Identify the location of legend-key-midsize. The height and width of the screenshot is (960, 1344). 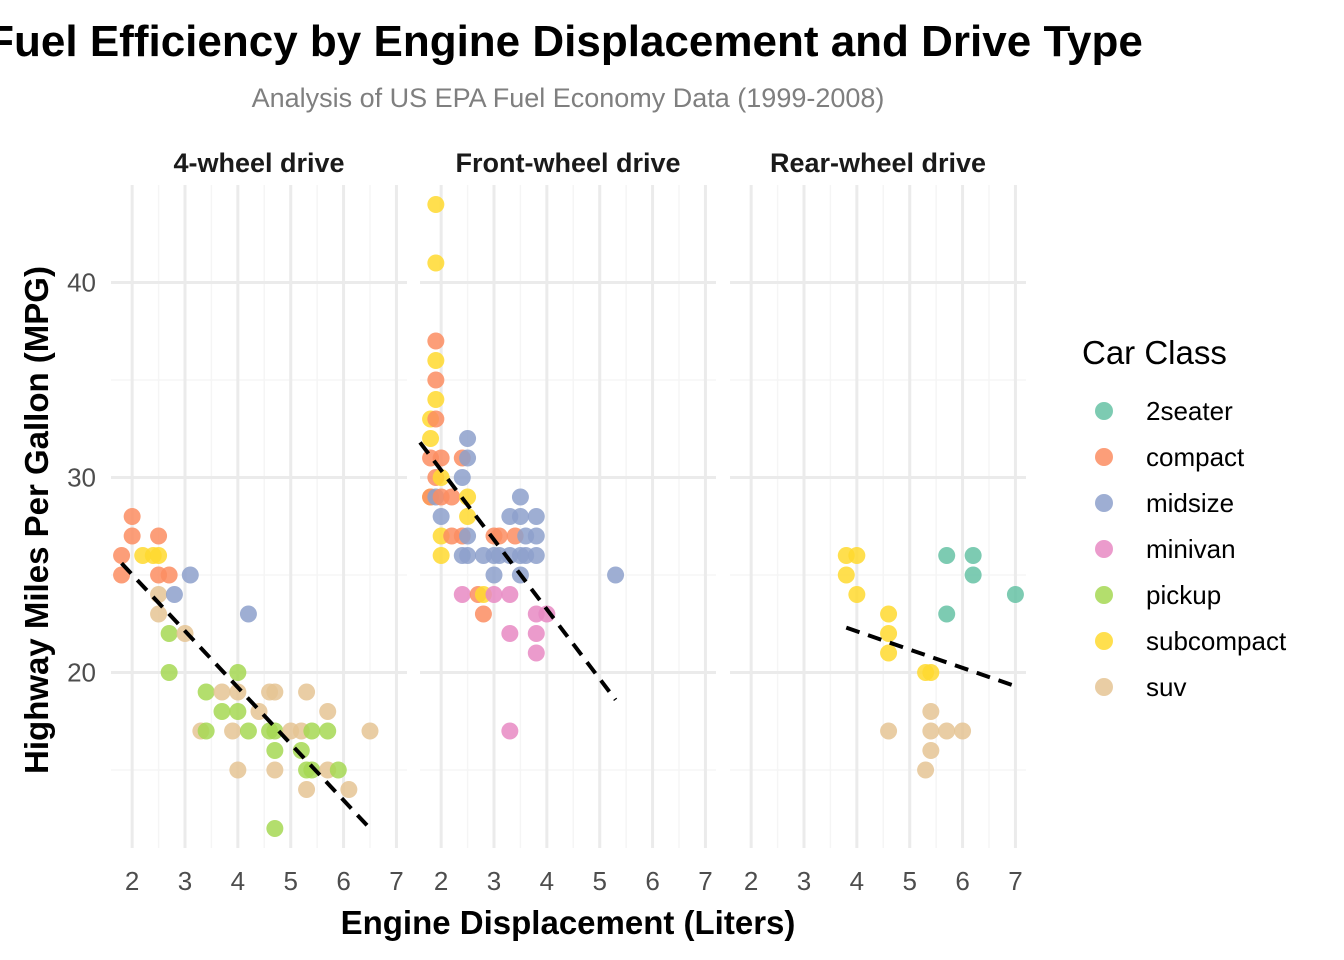
(1104, 503).